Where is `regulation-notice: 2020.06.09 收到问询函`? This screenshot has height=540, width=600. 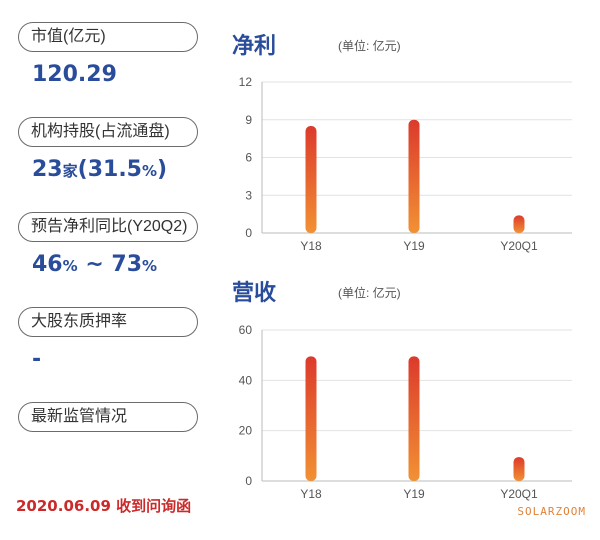 regulation-notice: 2020.06.09 收到问询函 is located at coordinates (104, 506).